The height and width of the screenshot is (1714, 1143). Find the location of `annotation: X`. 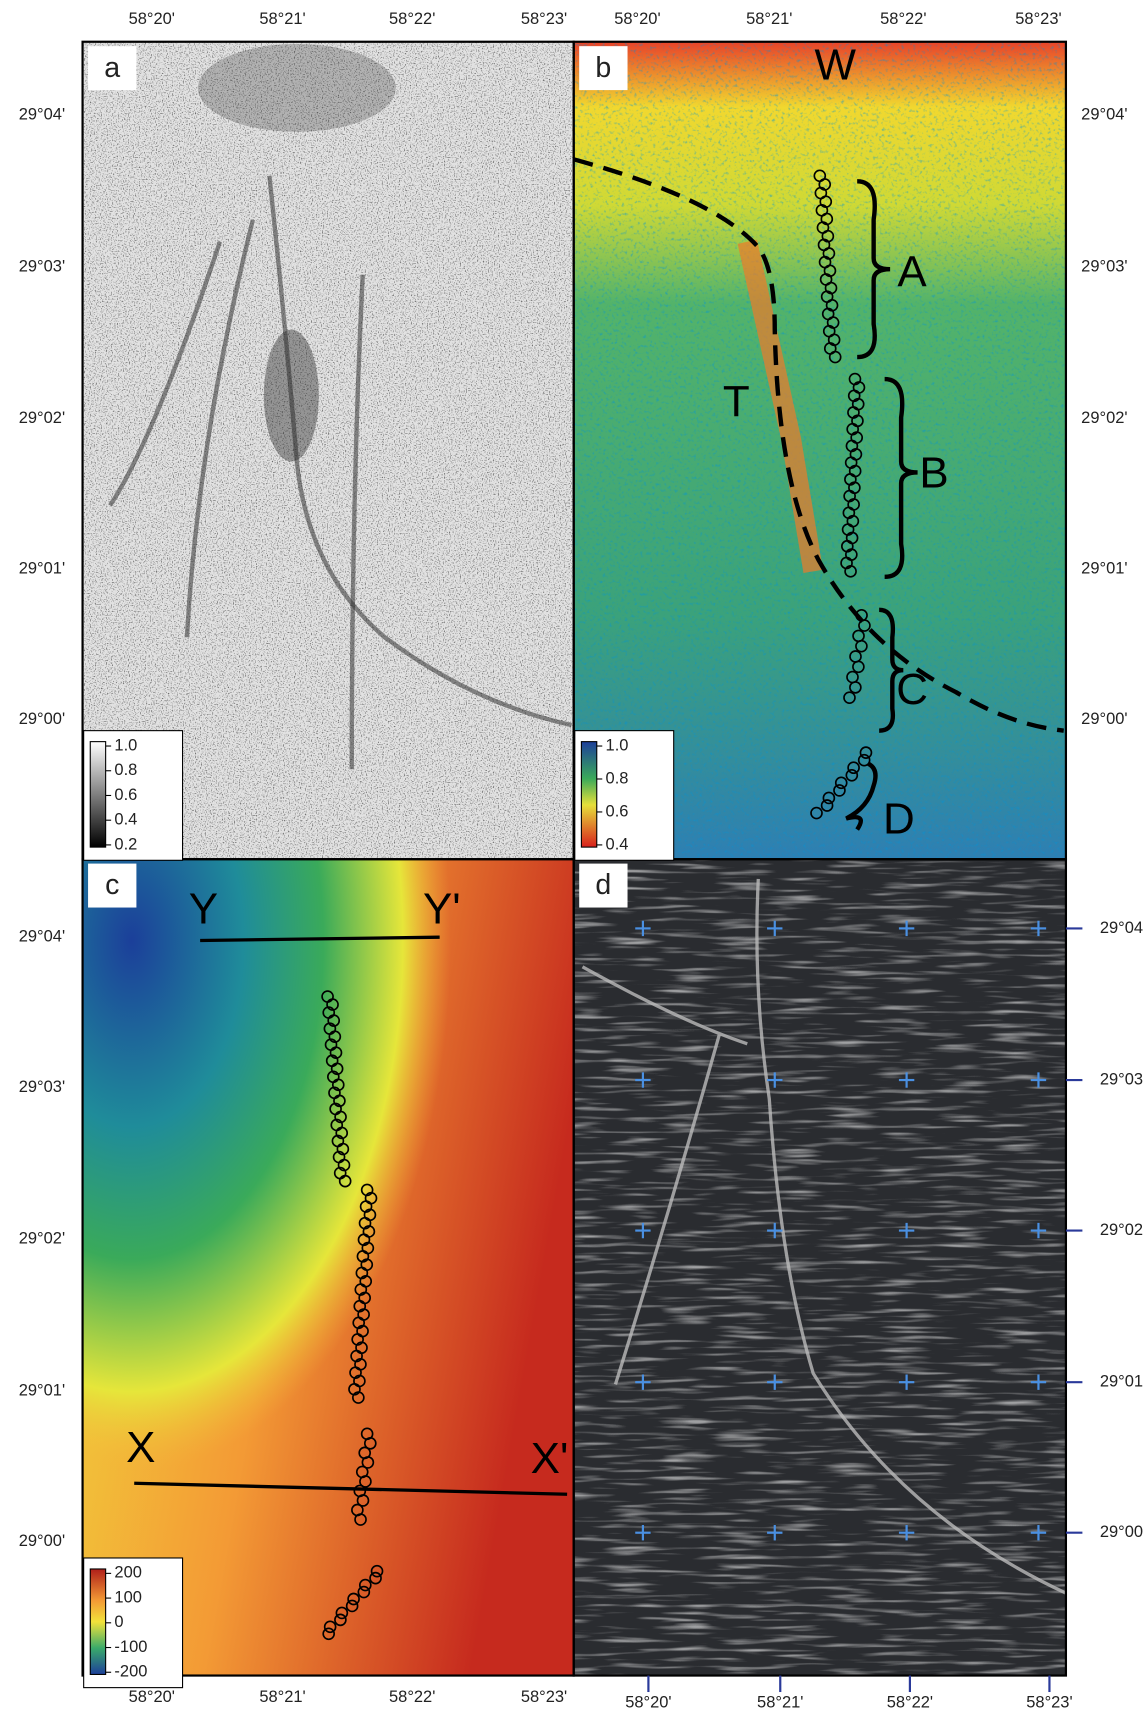

annotation: X is located at coordinates (140, 1447).